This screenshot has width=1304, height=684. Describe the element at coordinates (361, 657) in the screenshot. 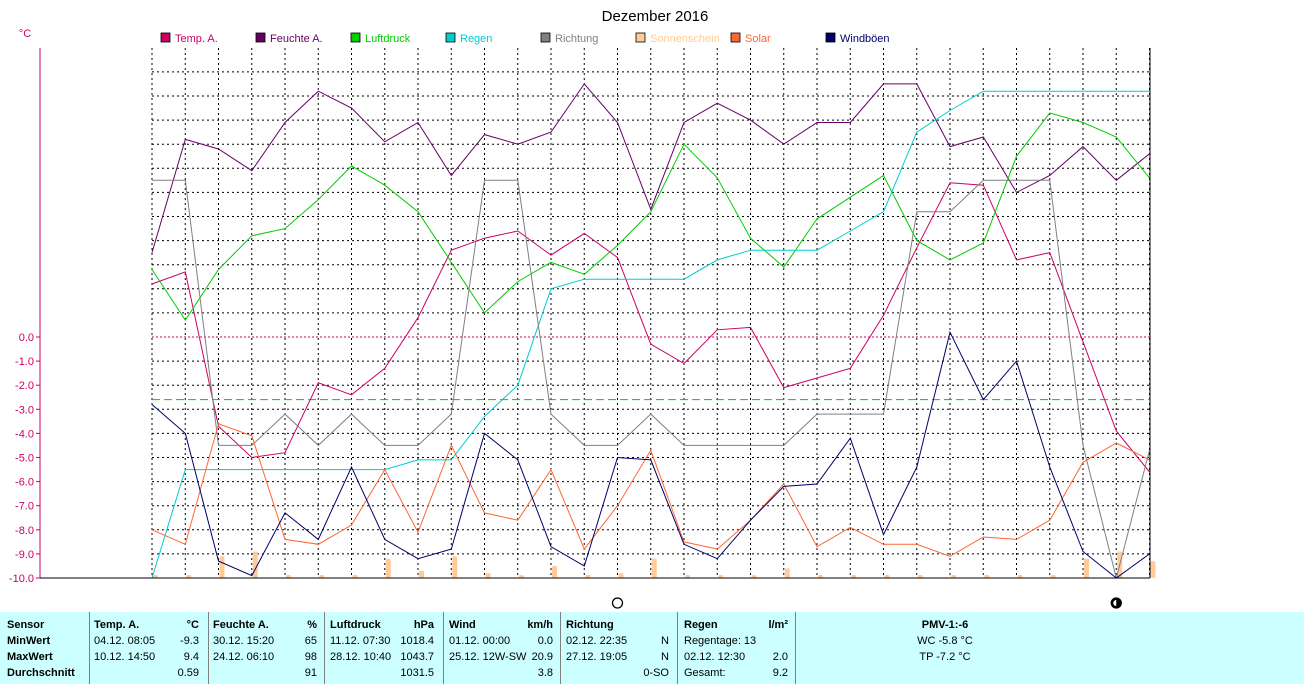

I see `table-cell: 28.12. 10:40` at that location.